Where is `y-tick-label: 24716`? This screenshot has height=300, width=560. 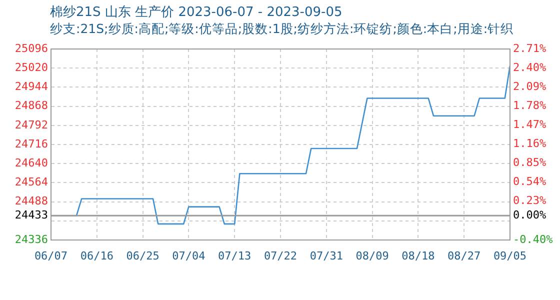
y-tick-label: 24716 is located at coordinates (31, 143).